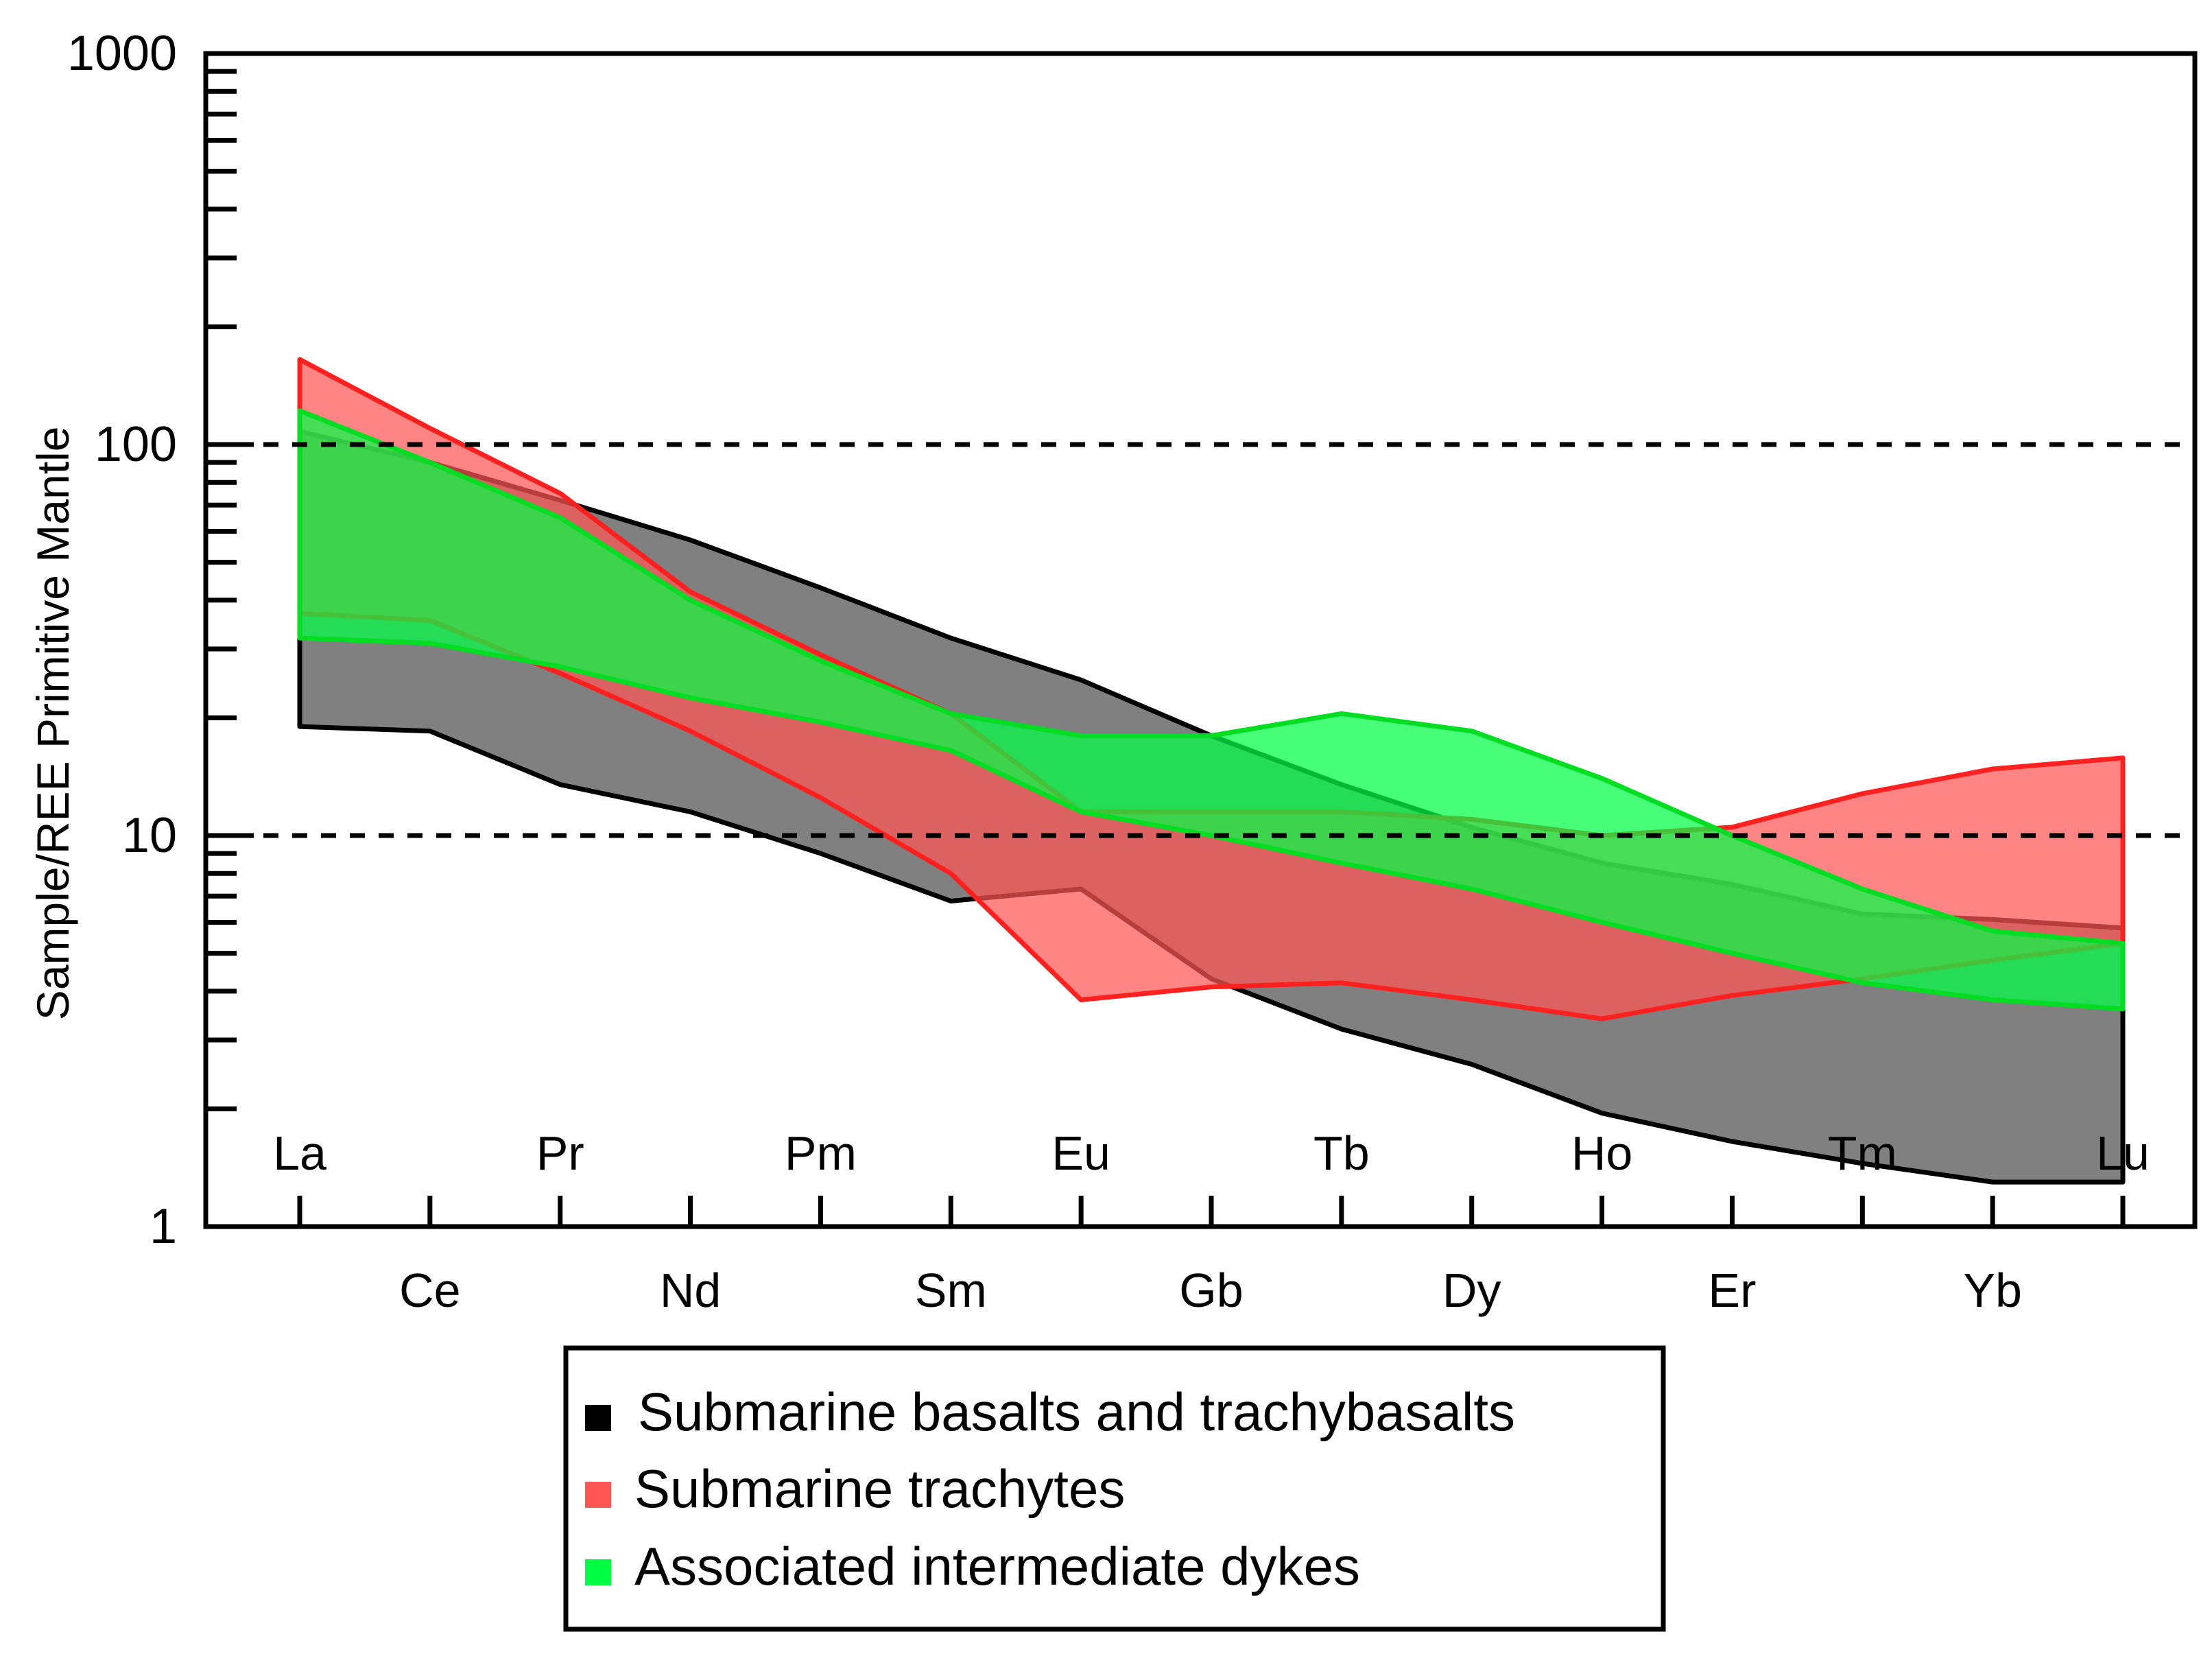 The image size is (2212, 1656). What do you see at coordinates (300, 1153) in the screenshot?
I see `x-label-la: La` at bounding box center [300, 1153].